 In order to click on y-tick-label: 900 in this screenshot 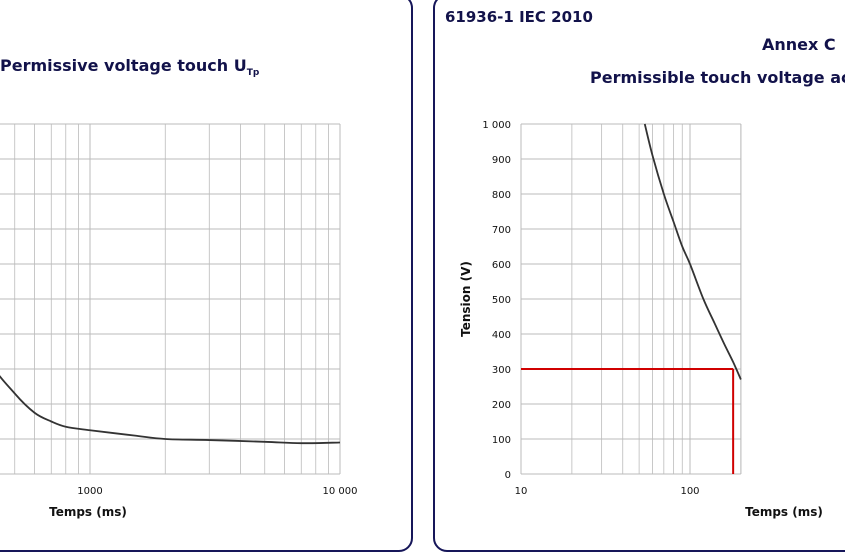, I will do `click(501, 160)`.